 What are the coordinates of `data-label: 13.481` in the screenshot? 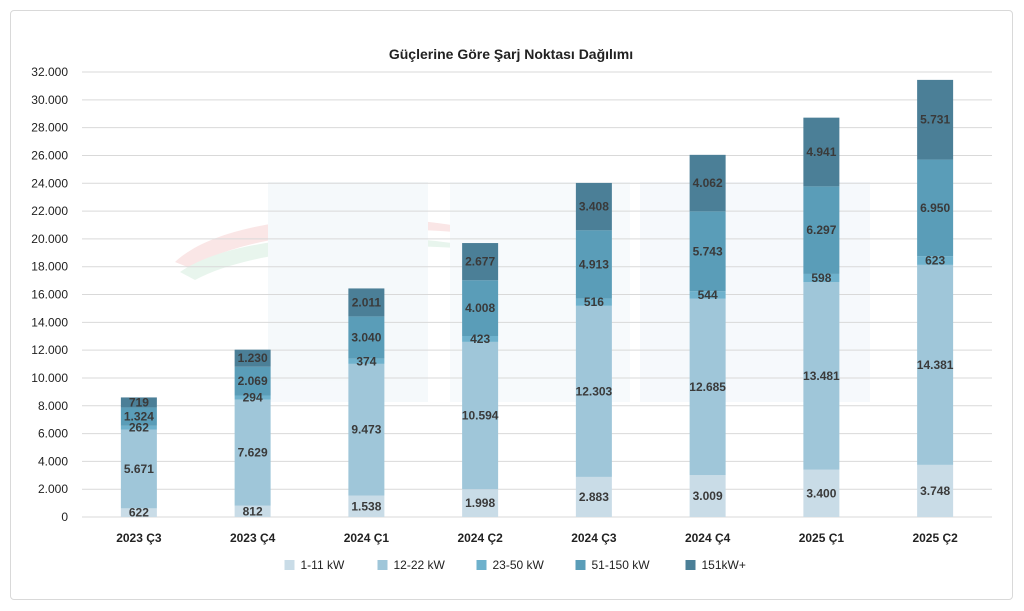 It's located at (821, 376).